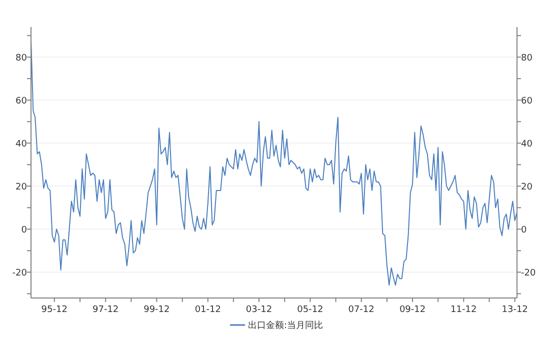 The height and width of the screenshot is (351, 550). I want to click on y2-tick-label: -20, so click(528, 273).